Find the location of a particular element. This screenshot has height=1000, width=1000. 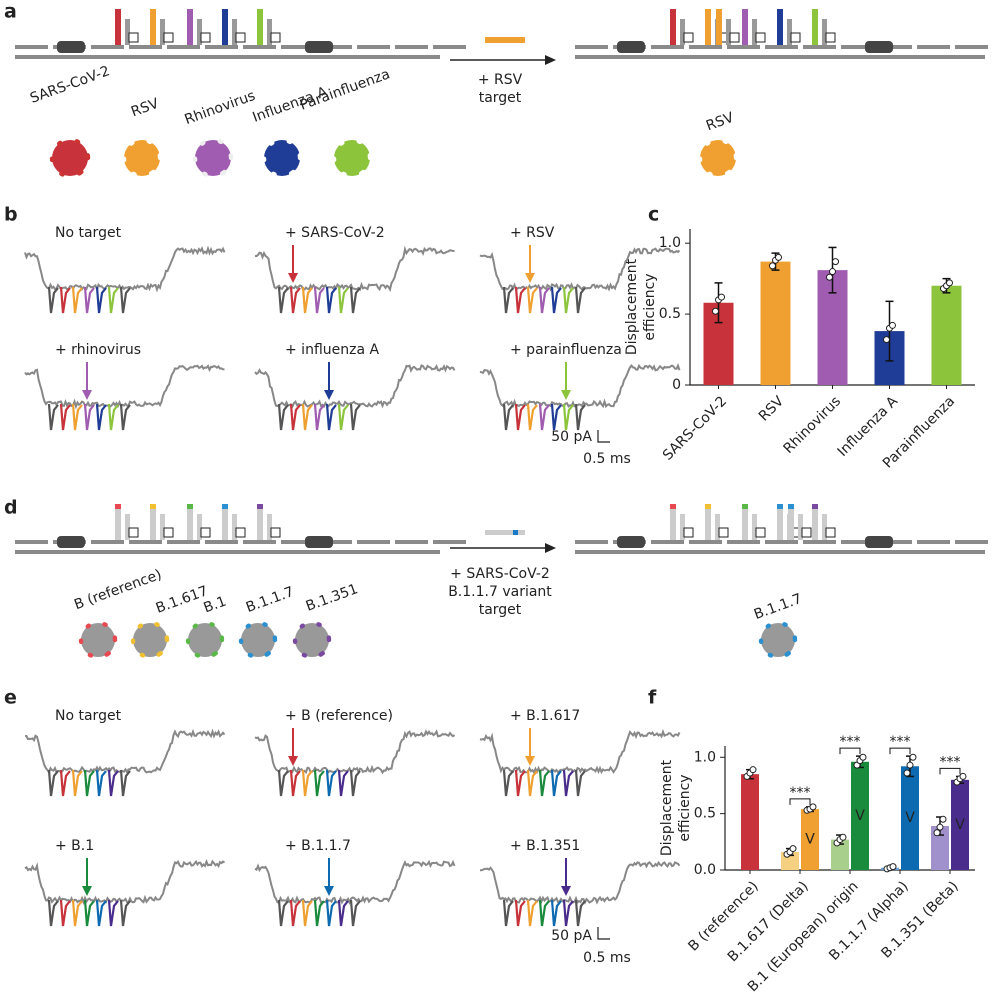

bar is located at coordinates (860, 815).